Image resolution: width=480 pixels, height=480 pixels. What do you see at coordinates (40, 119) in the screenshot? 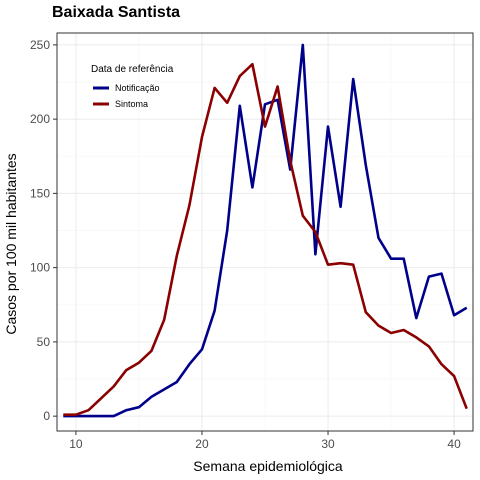
I see `y-tick-label: 200` at bounding box center [40, 119].